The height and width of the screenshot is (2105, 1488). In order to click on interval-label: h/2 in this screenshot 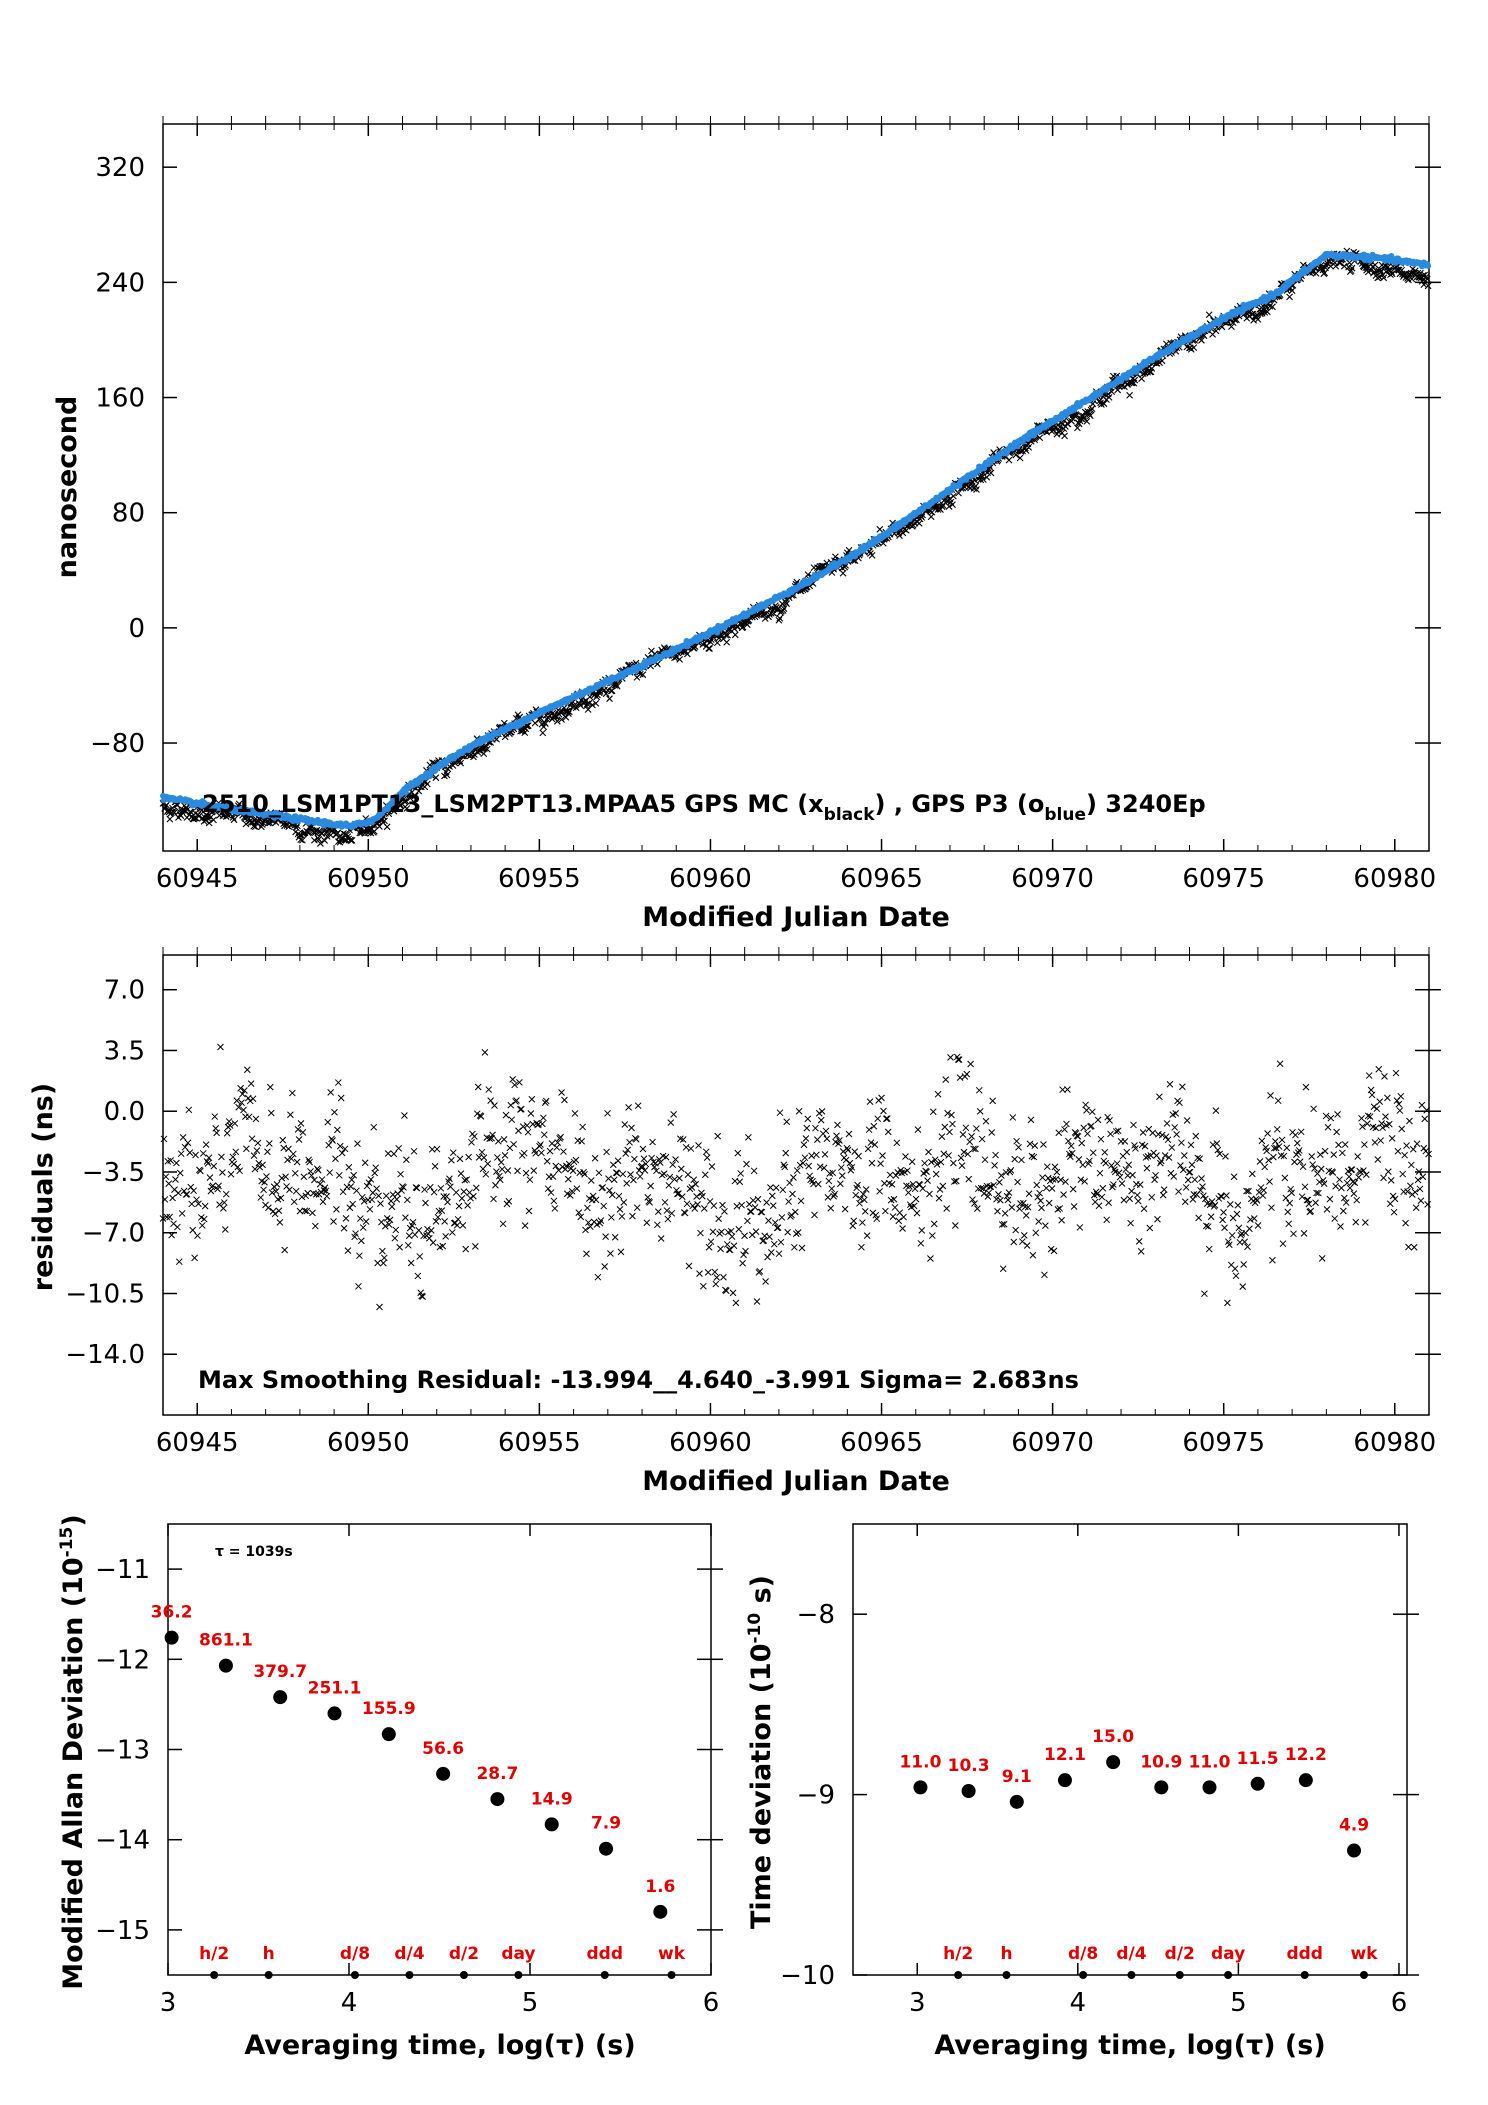, I will do `click(214, 1954)`.